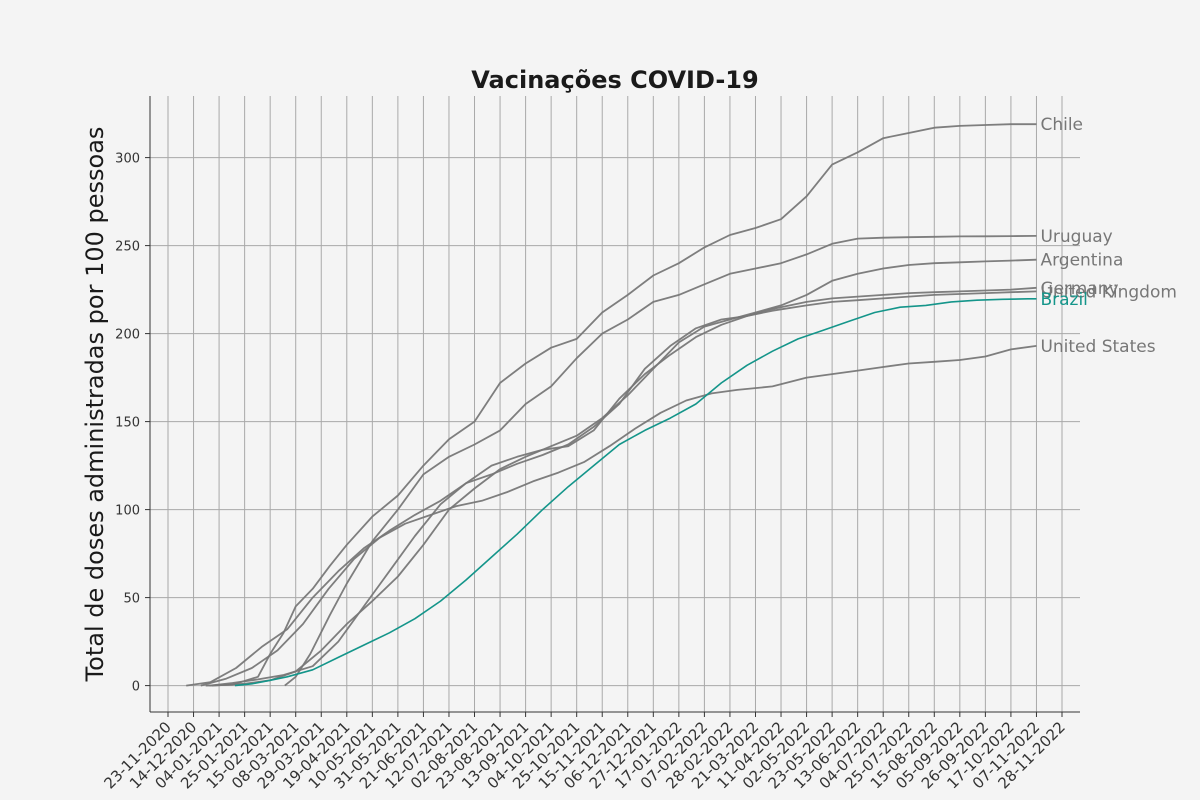 Image resolution: width=1200 pixels, height=800 pixels. Describe the element at coordinates (131, 599) in the screenshot. I see `y-tick-label: 50` at that location.